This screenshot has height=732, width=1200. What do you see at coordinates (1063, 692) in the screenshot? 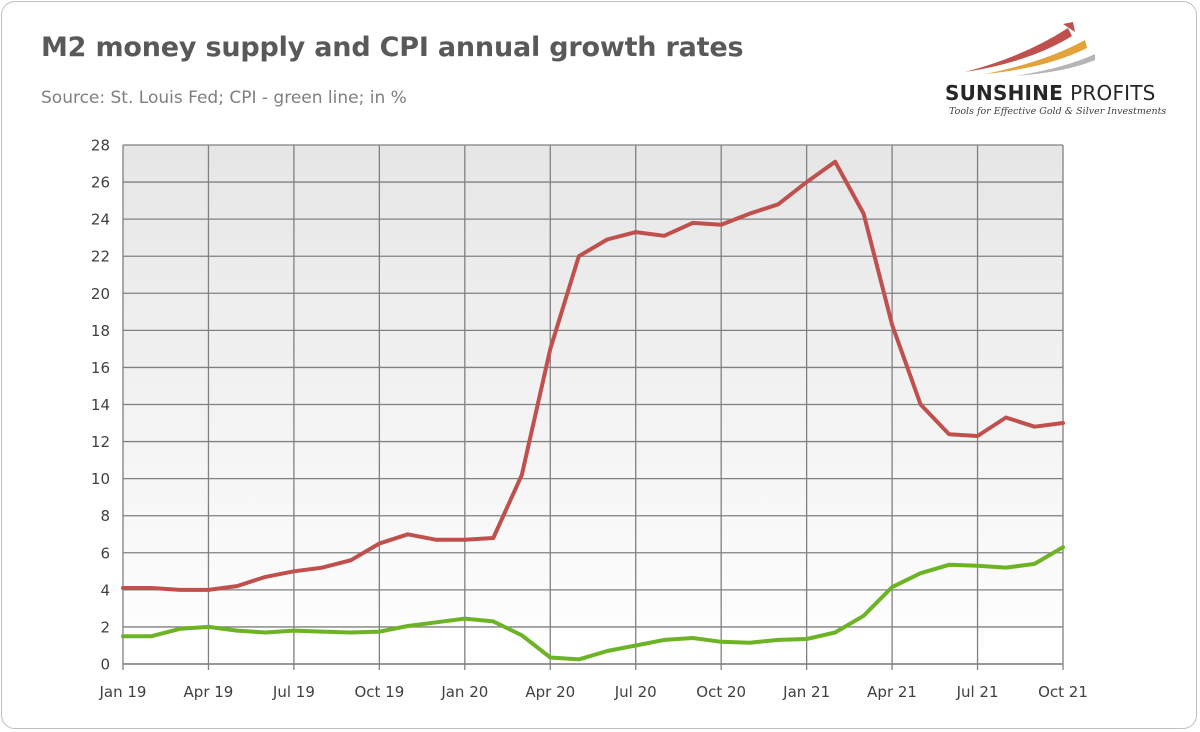
I see `x-tick-label: Oct 21` at bounding box center [1063, 692].